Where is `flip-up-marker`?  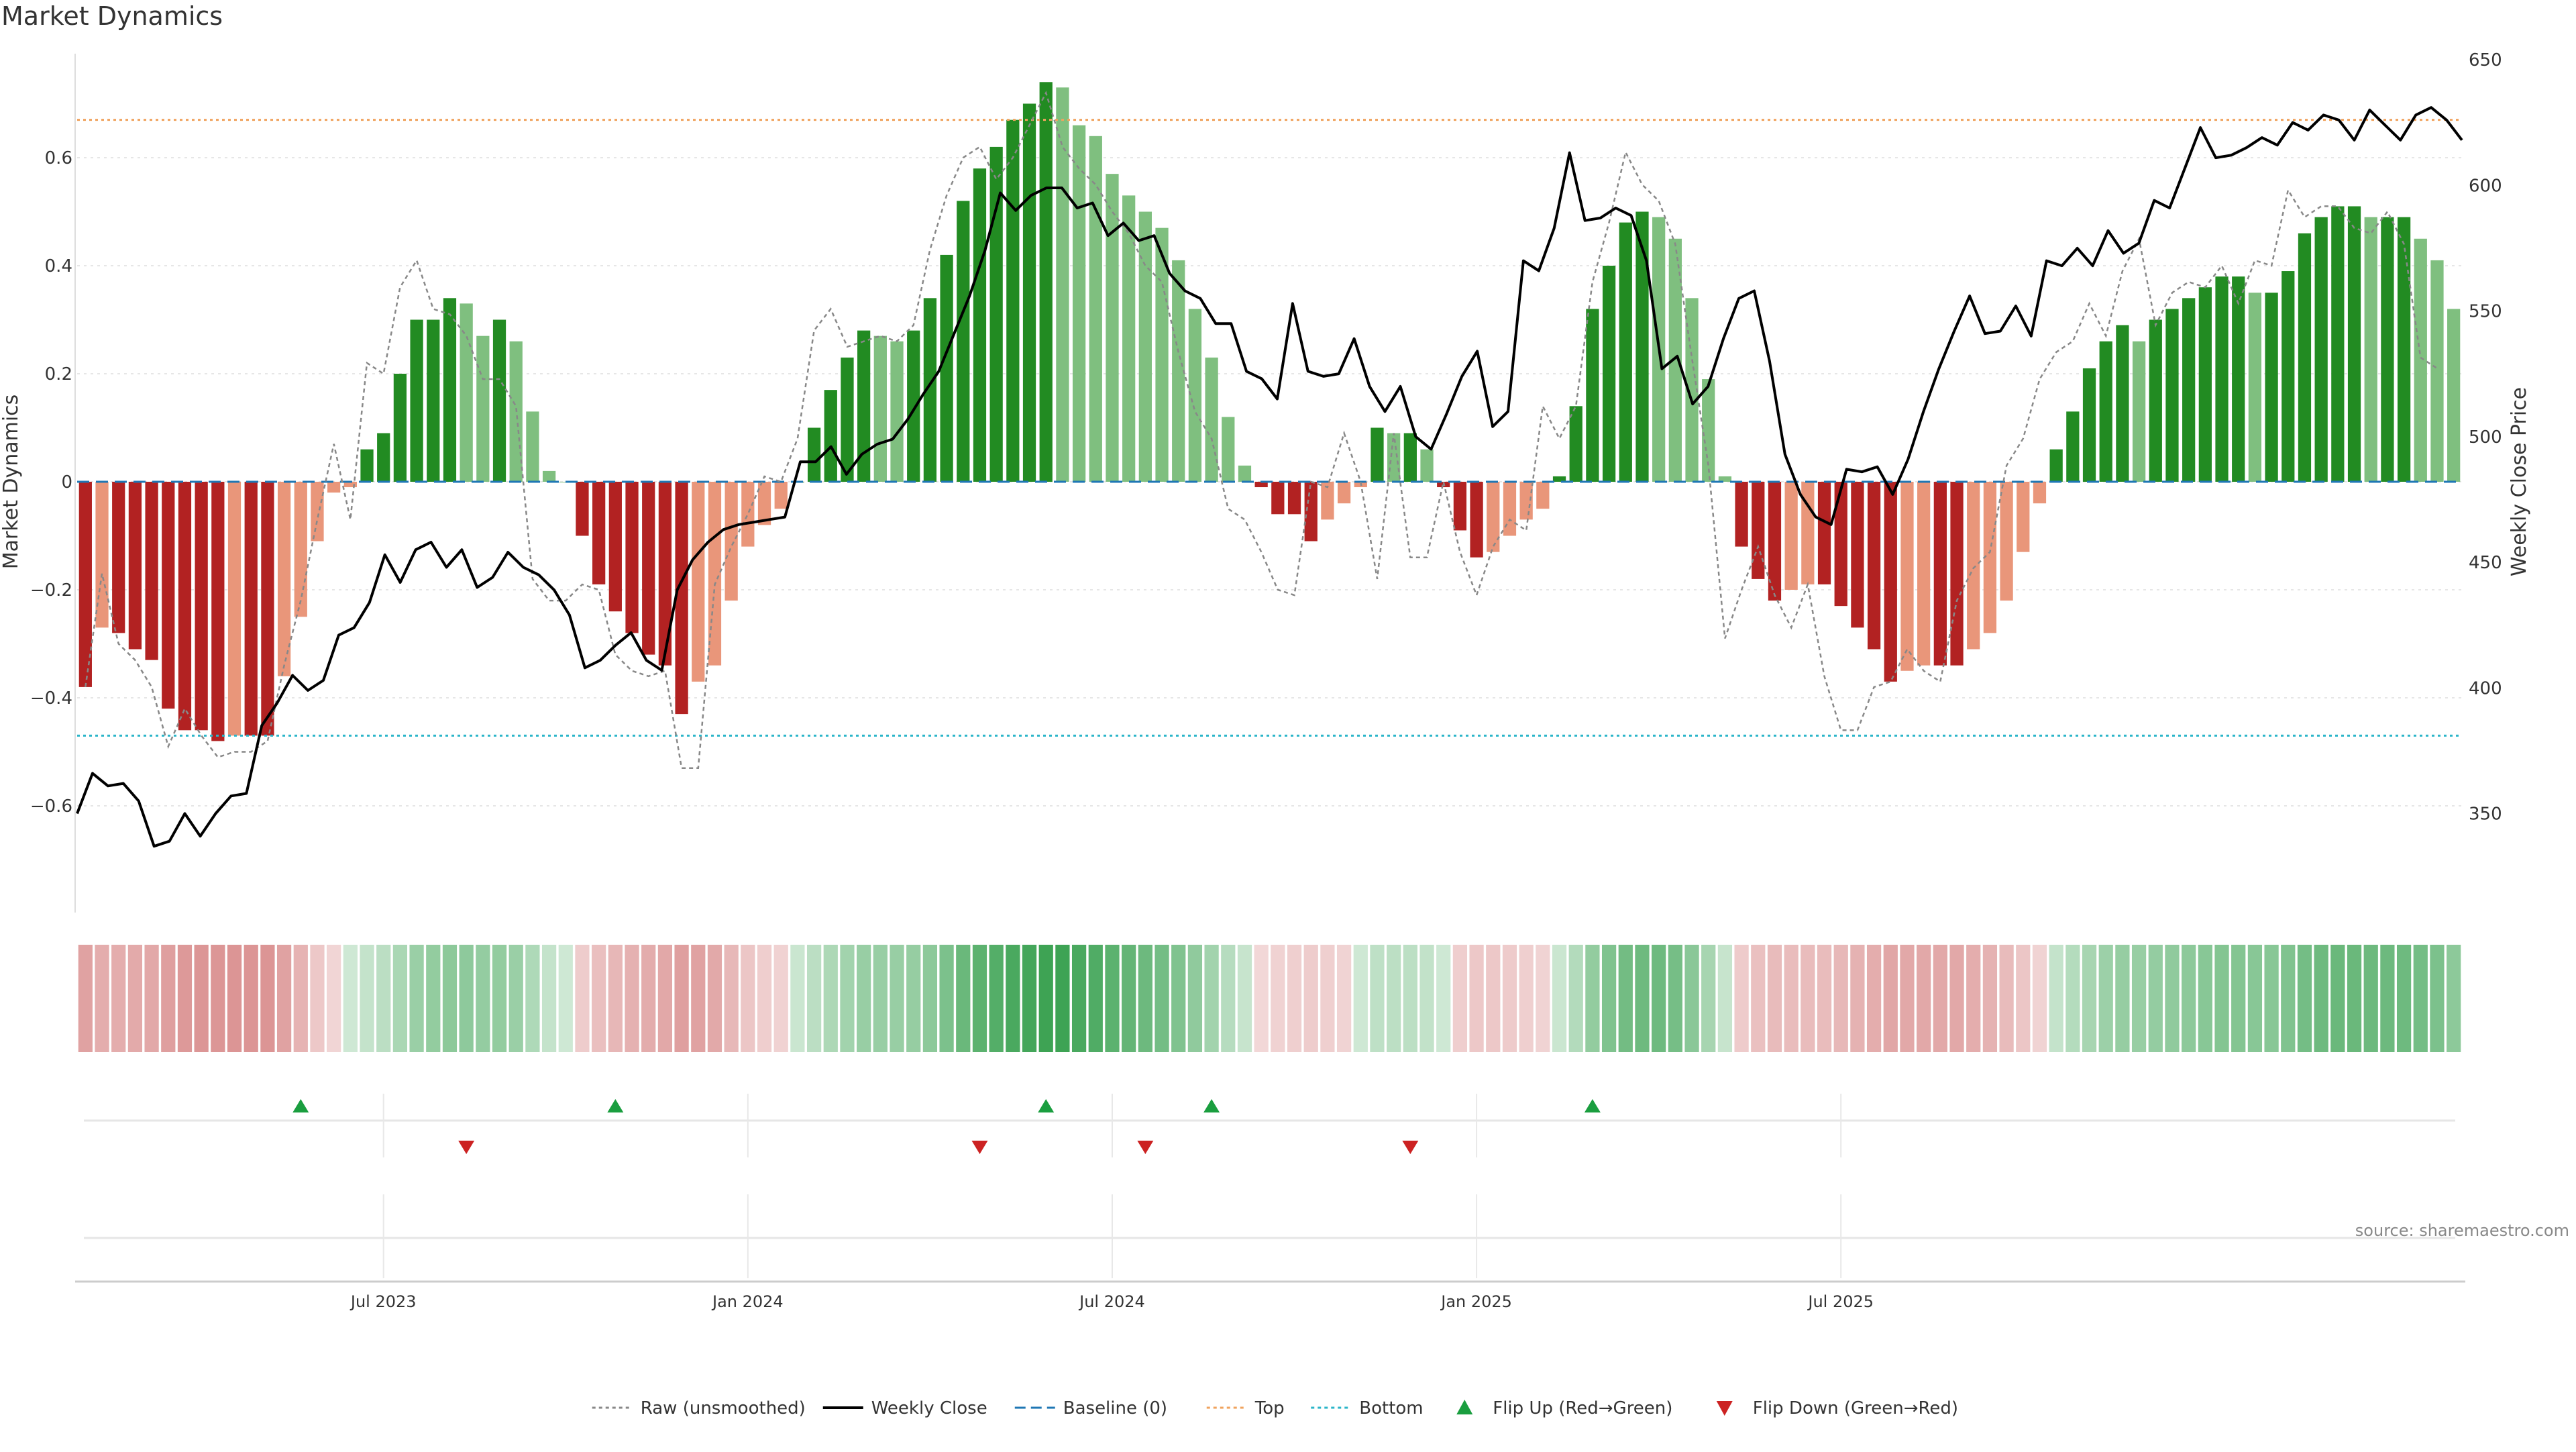 flip-up-marker is located at coordinates (615, 1106).